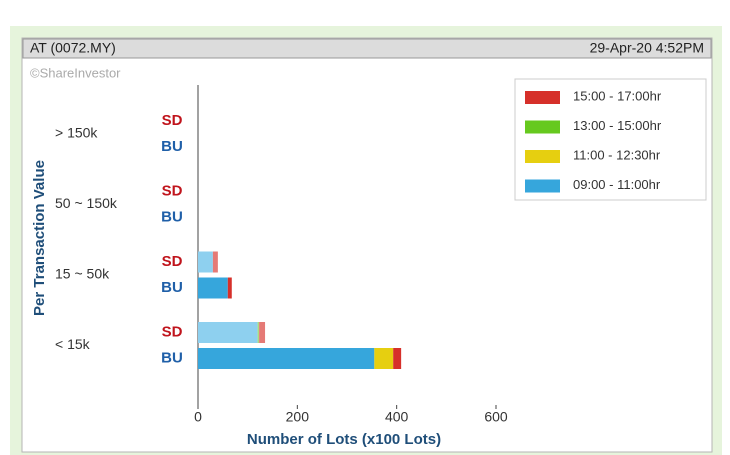  I want to click on x-axis-title: Number of Lots (x100 Lots), so click(344, 439).